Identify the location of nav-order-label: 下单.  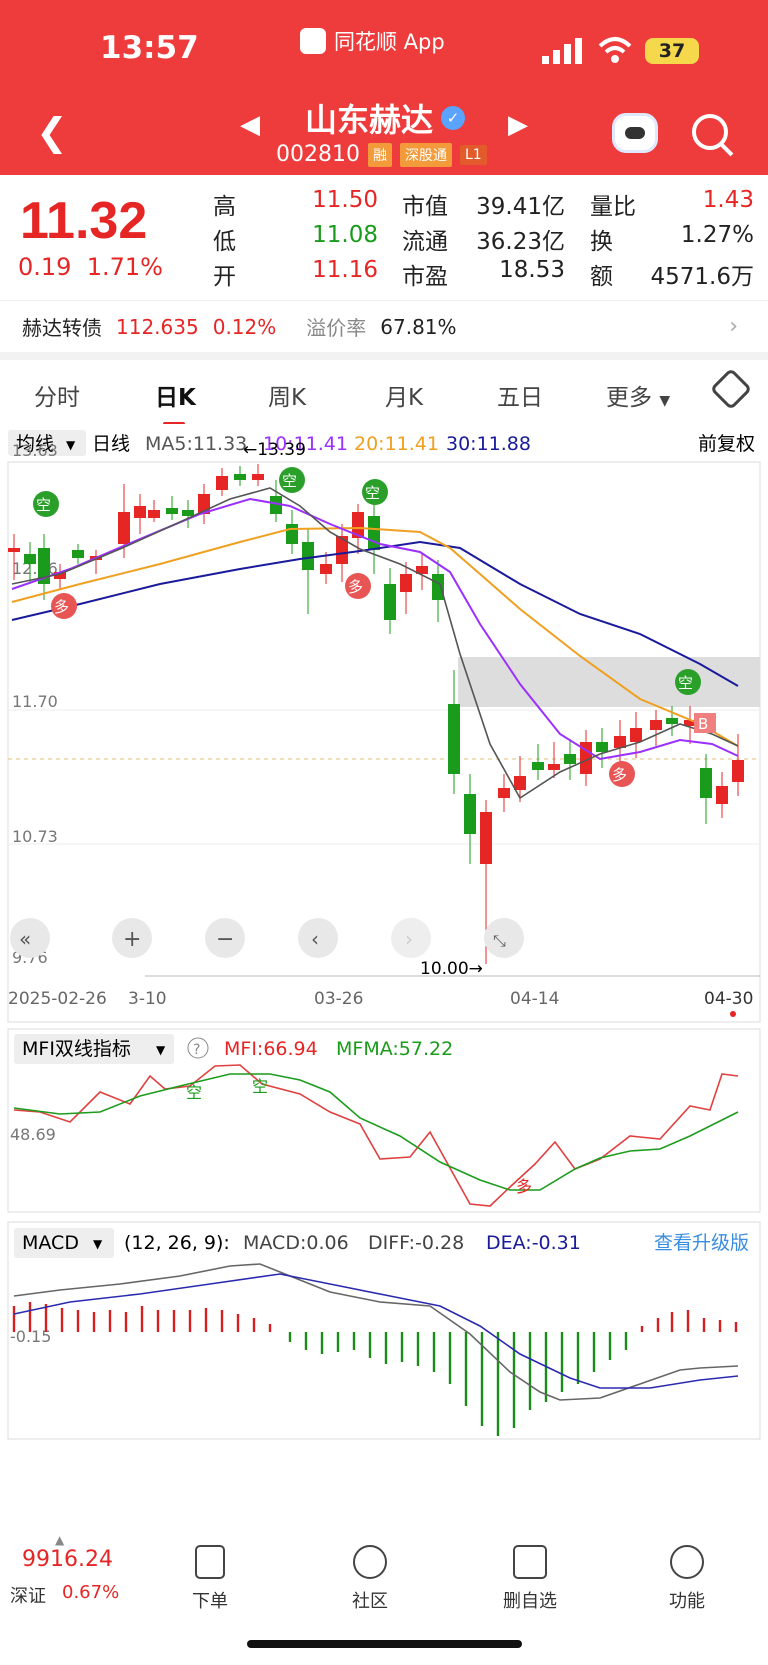
(210, 1601).